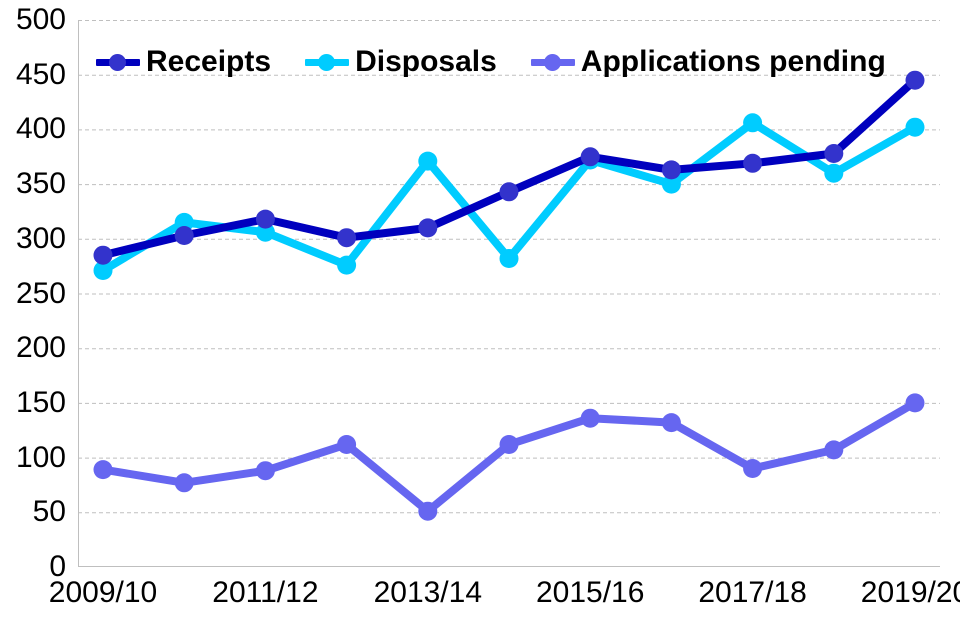  I want to click on y-axis-tick-label: 200, so click(40, 348).